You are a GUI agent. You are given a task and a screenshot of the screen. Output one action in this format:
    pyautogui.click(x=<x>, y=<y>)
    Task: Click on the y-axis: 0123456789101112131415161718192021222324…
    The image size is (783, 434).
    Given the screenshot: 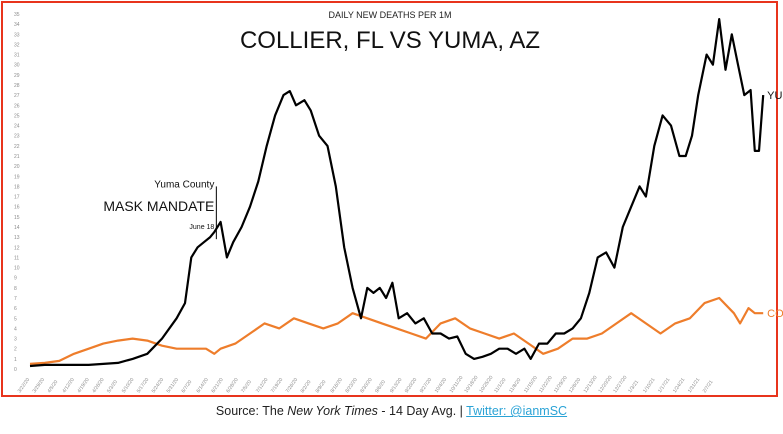 What is the action you would take?
    pyautogui.click(x=17, y=192)
    